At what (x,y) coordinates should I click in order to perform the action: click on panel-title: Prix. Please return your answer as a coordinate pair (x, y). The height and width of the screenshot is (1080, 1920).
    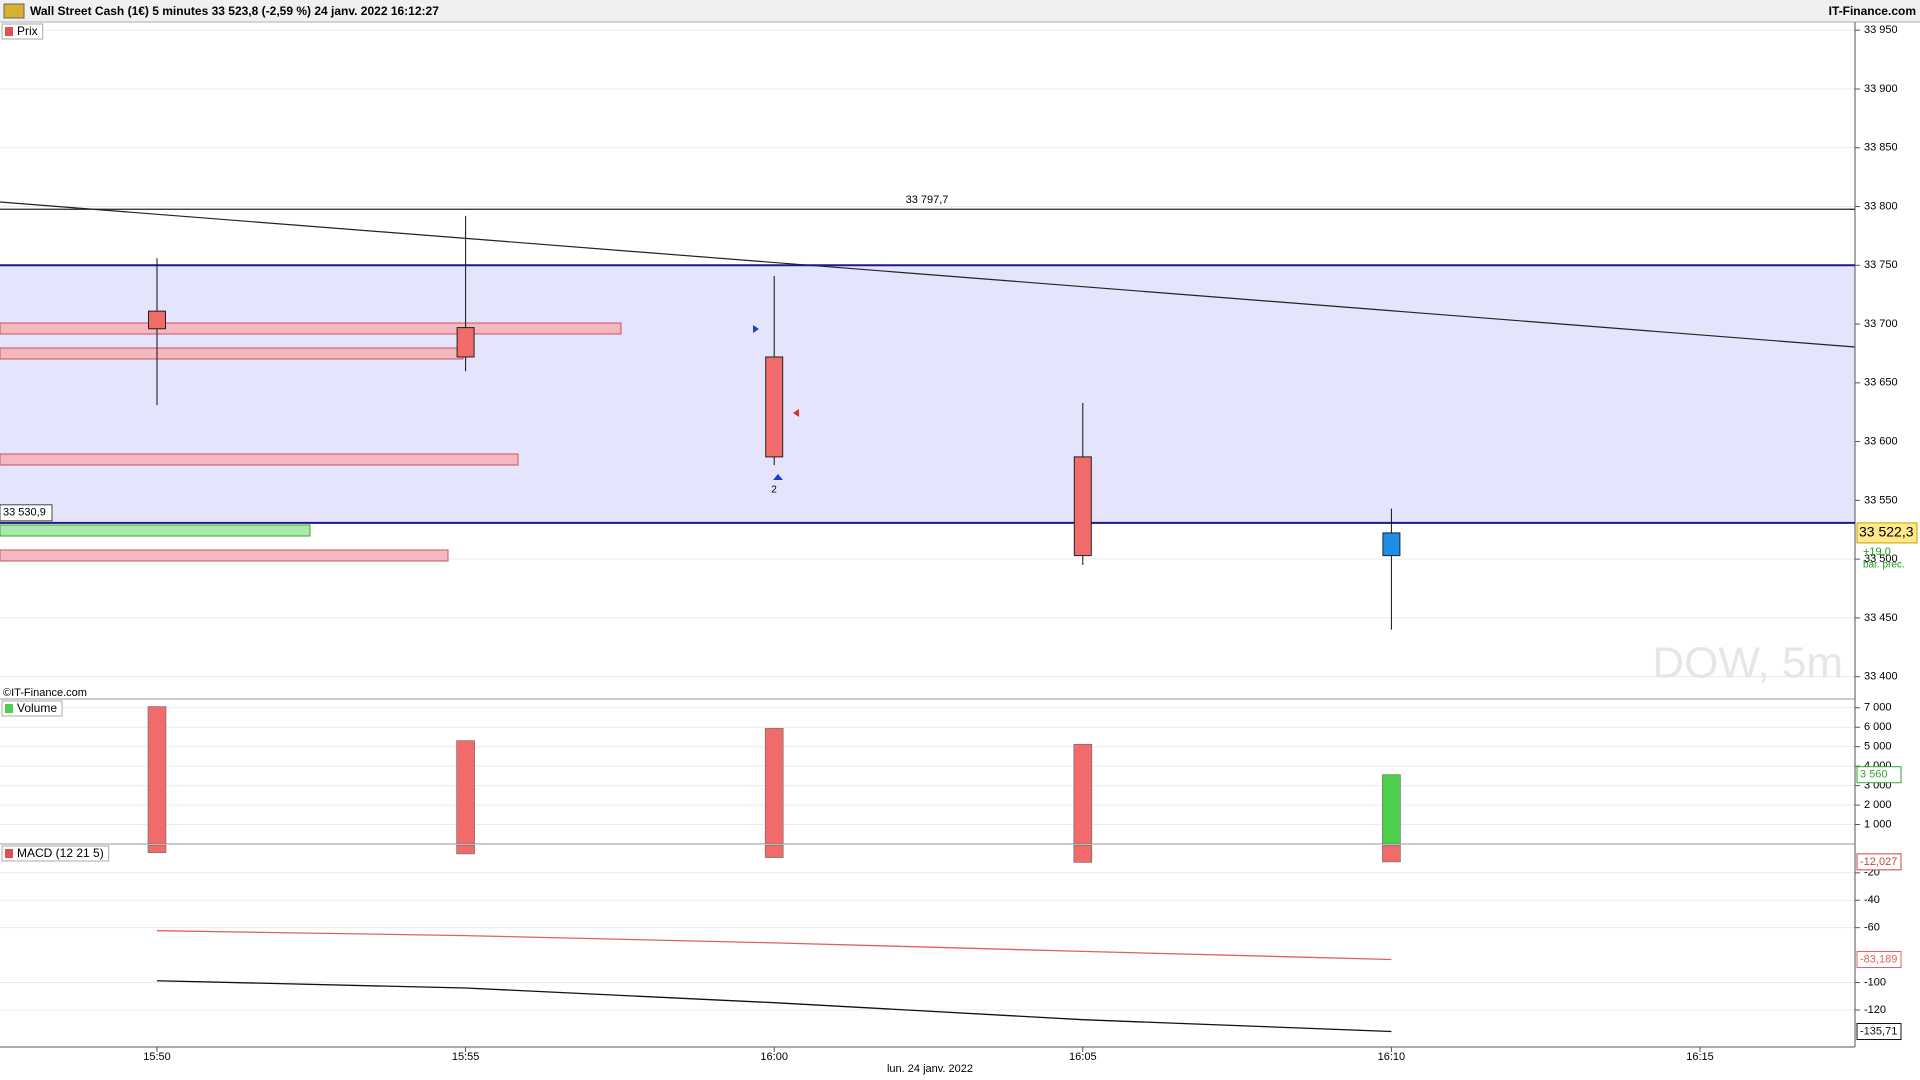
    Looking at the image, I should click on (27, 31).